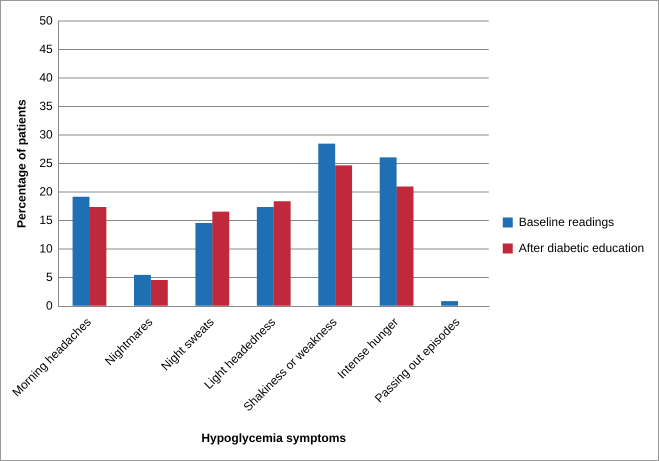  What do you see at coordinates (46, 134) in the screenshot?
I see `y-tick-label: 30` at bounding box center [46, 134].